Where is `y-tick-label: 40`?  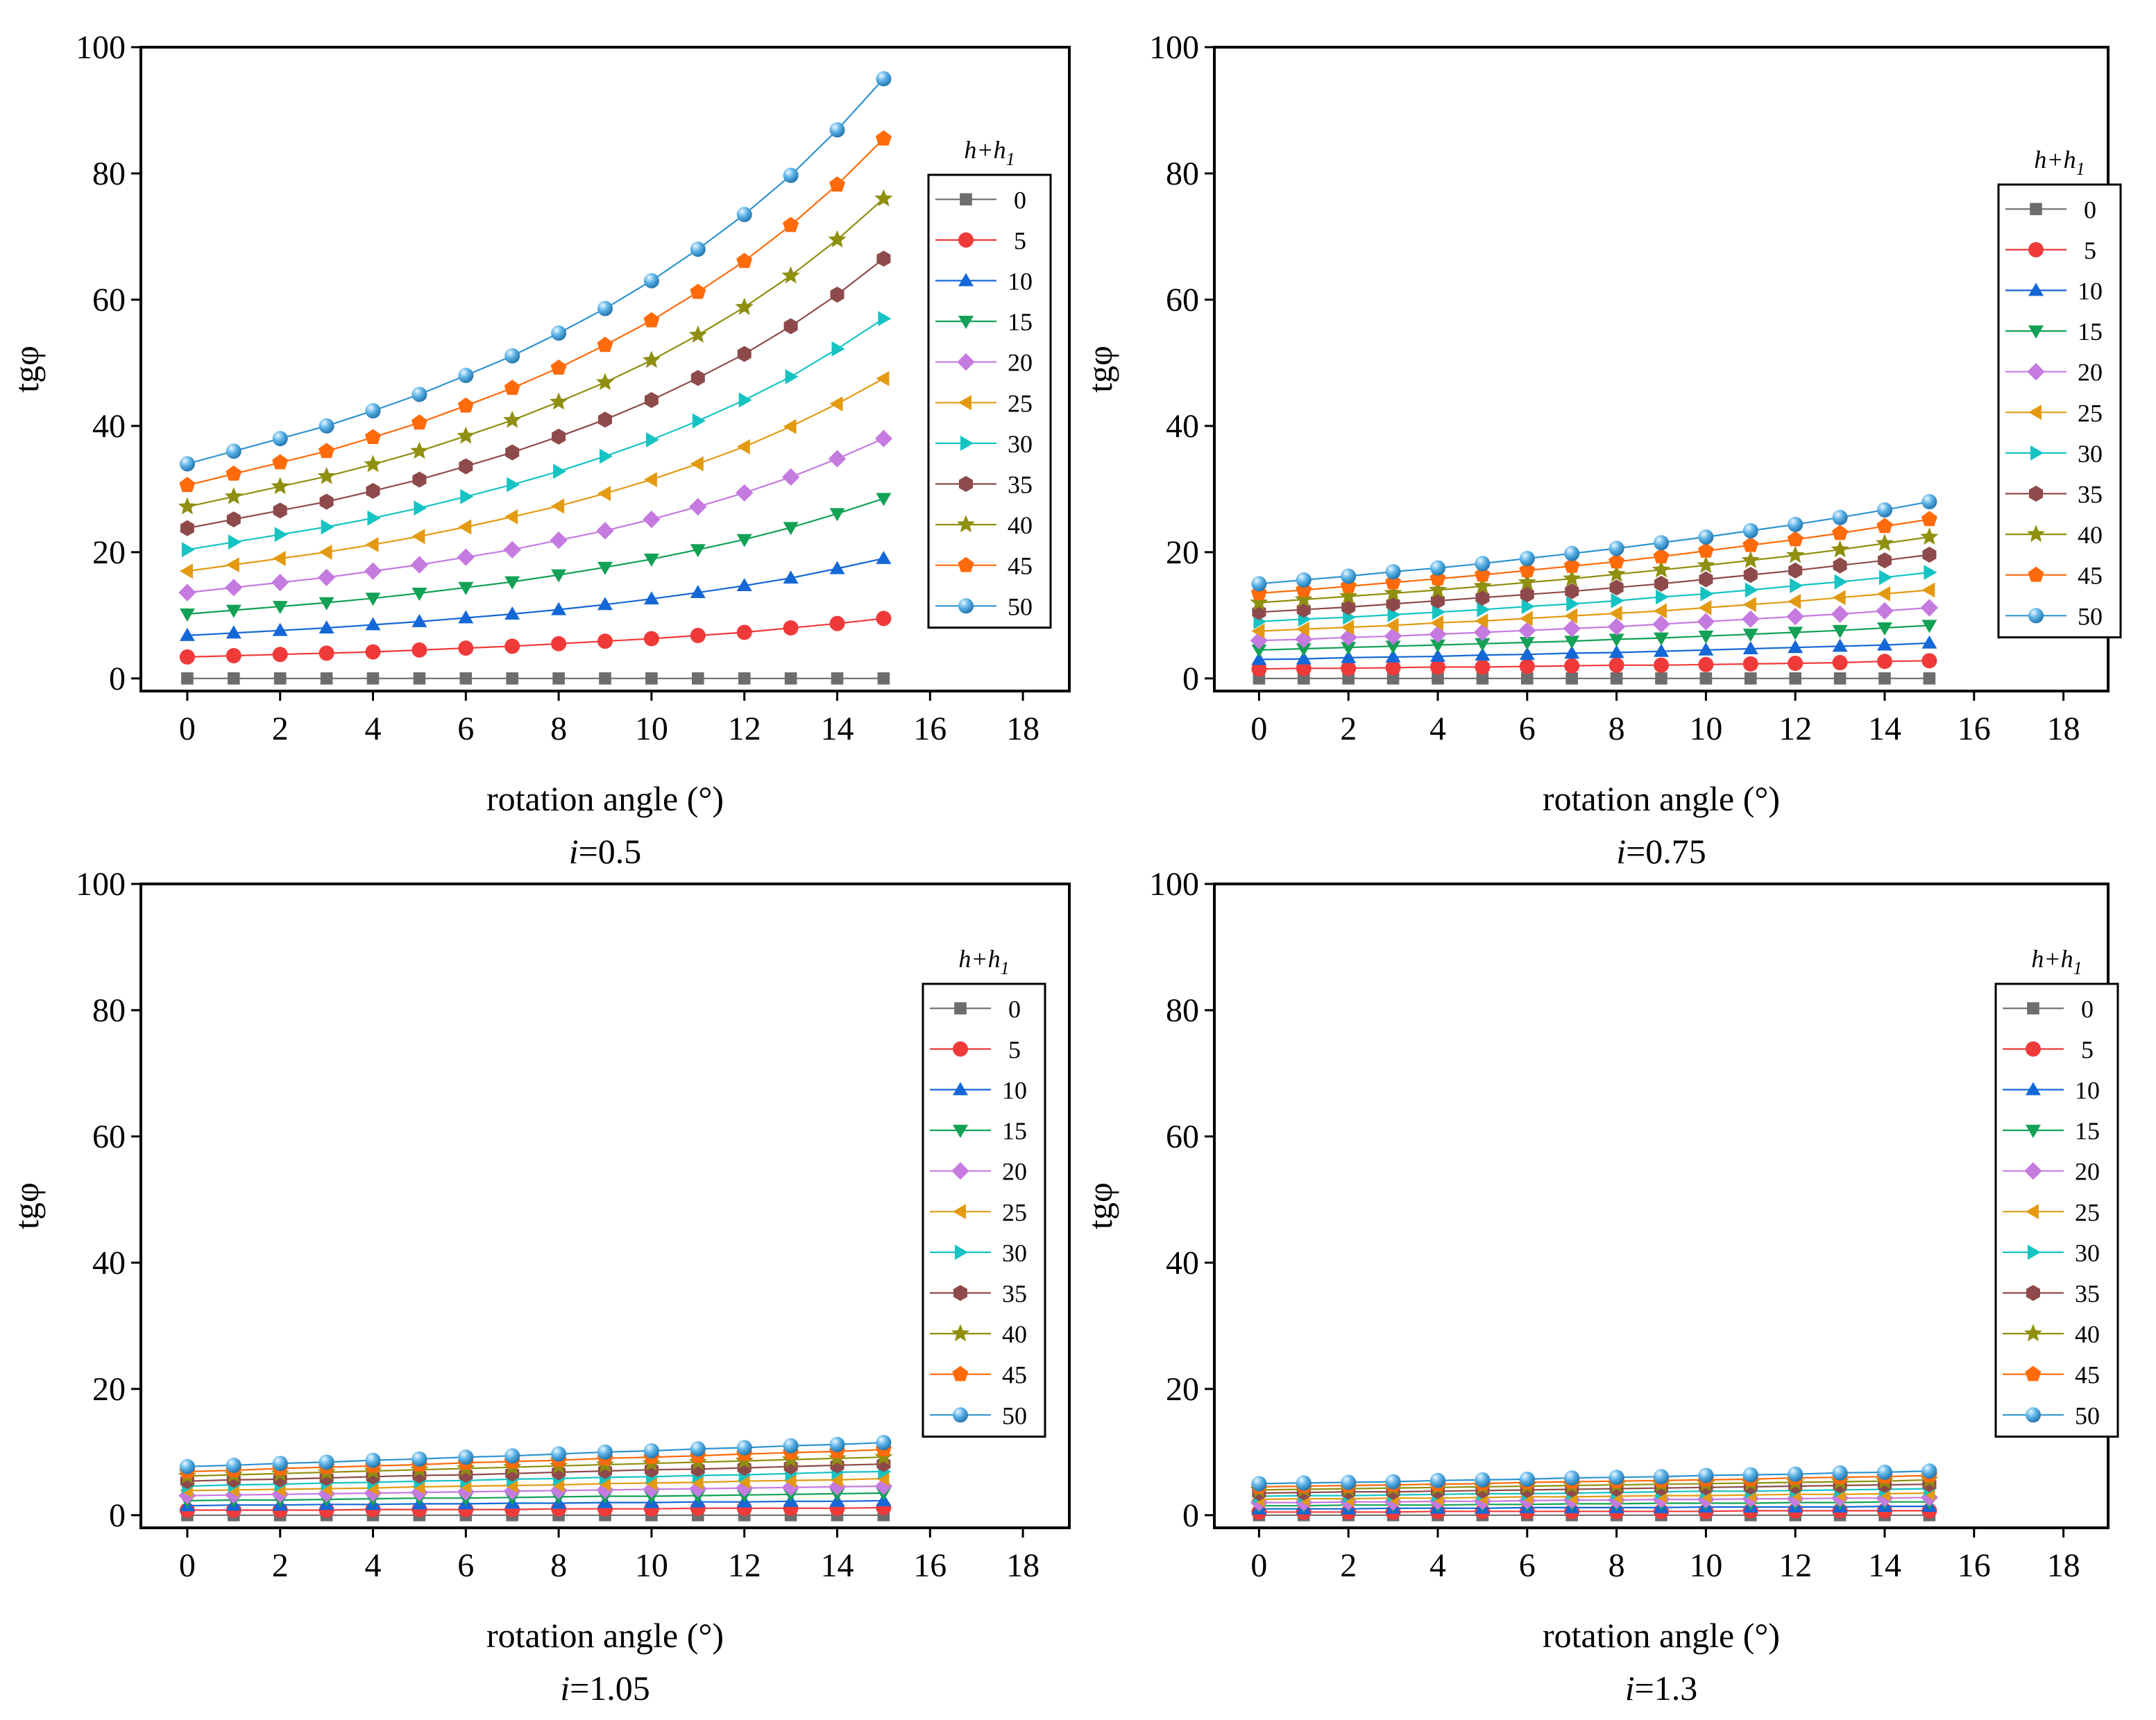
y-tick-label: 40 is located at coordinates (109, 426).